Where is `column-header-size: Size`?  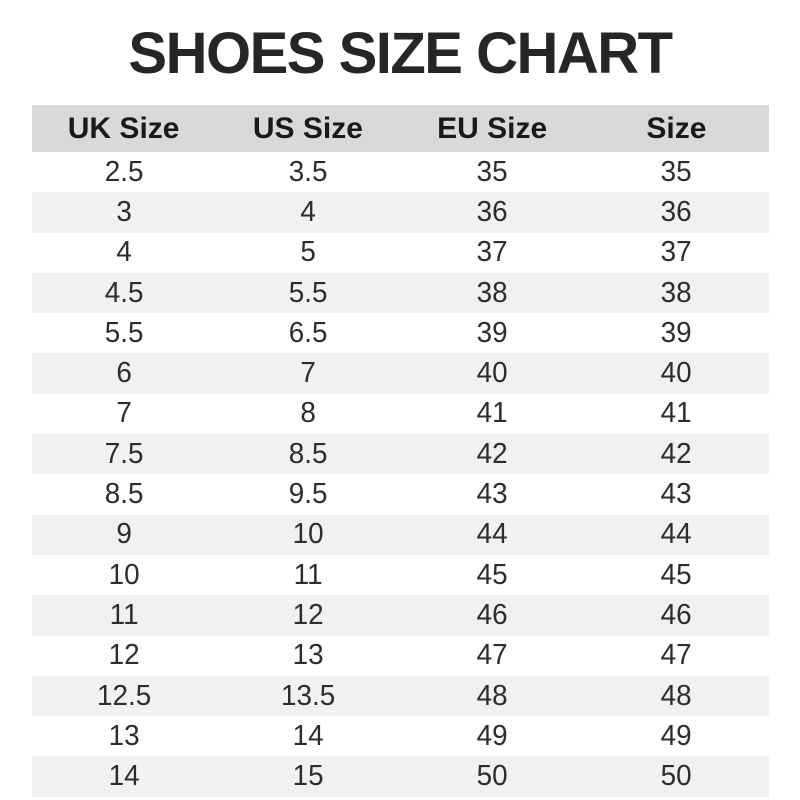 column-header-size: Size is located at coordinates (676, 128).